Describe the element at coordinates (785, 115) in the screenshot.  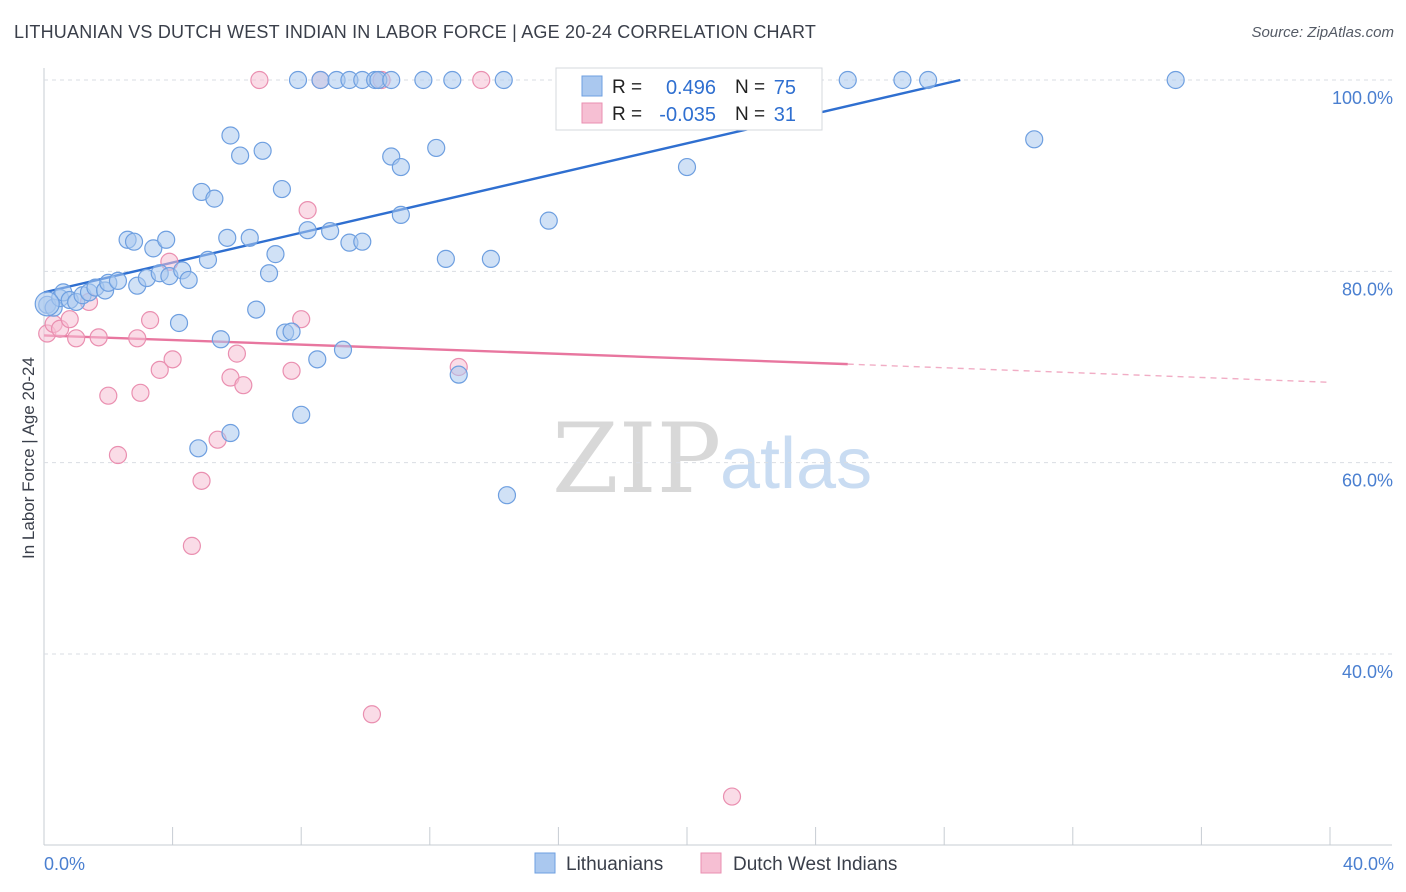
I see `legend-n-value-2: 31` at that location.